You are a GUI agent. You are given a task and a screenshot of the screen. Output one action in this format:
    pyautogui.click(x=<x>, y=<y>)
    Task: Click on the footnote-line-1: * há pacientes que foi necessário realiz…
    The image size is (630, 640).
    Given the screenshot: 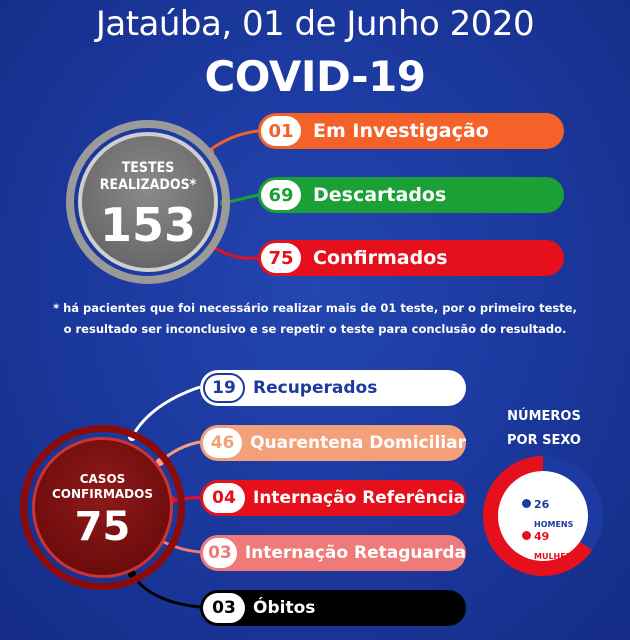 What is the action you would take?
    pyautogui.click(x=315, y=308)
    